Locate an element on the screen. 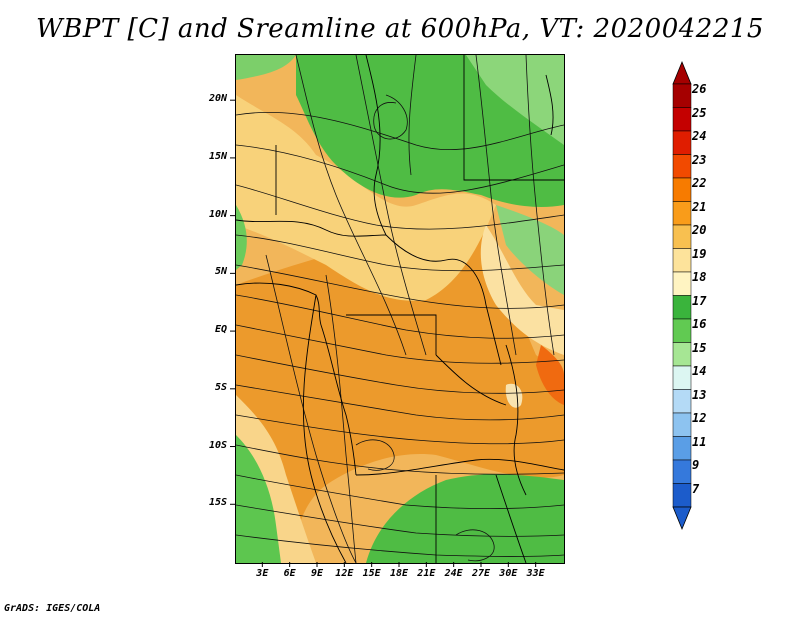  lon-tick-label: 24E is located at coordinates (453, 573).